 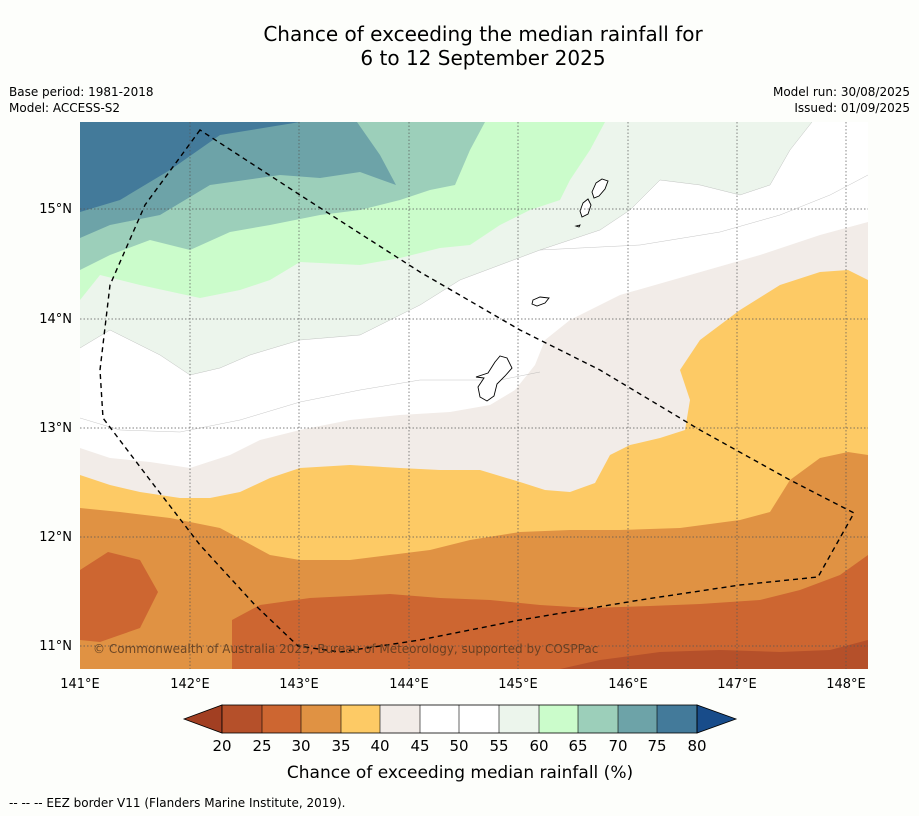 What do you see at coordinates (261, 746) in the screenshot?
I see `colorbar-tick: 25` at bounding box center [261, 746].